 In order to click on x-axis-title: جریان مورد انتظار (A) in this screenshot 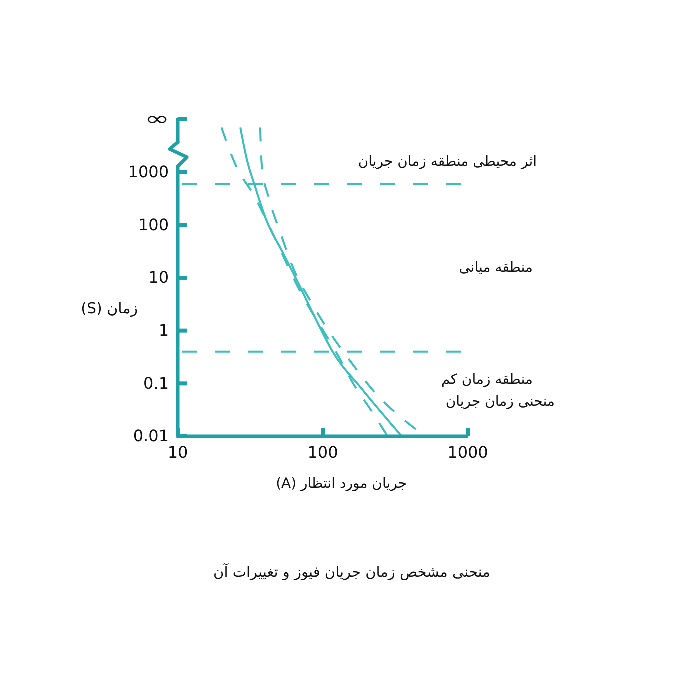, I will do `click(341, 484)`.